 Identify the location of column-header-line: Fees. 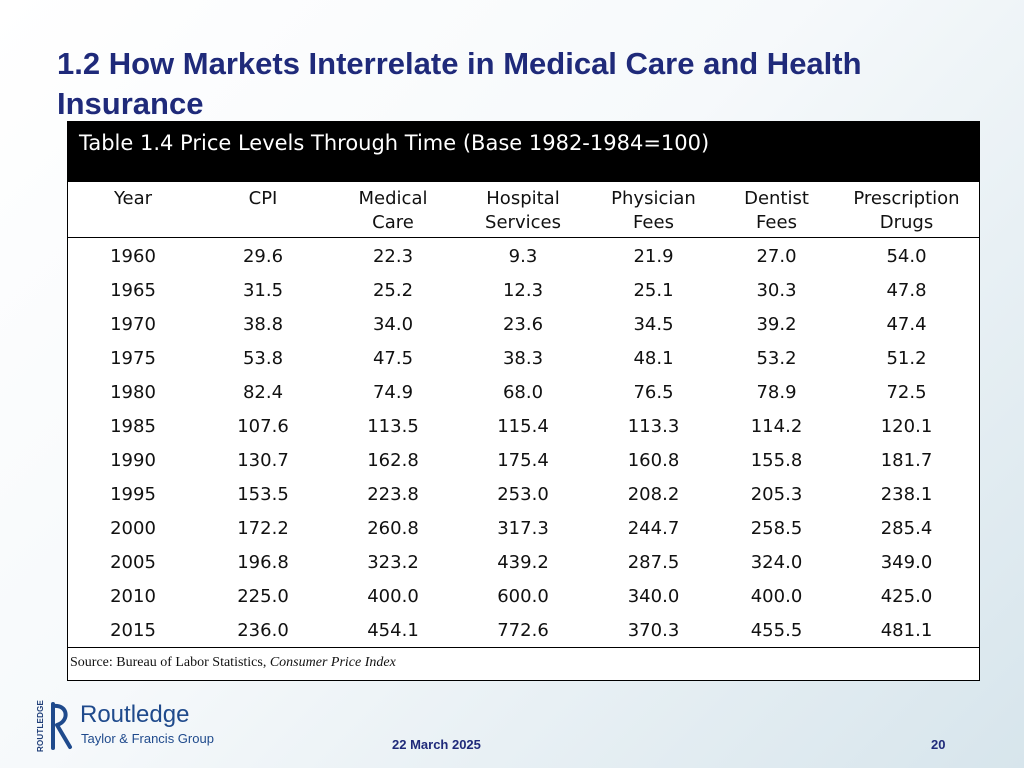
(653, 222).